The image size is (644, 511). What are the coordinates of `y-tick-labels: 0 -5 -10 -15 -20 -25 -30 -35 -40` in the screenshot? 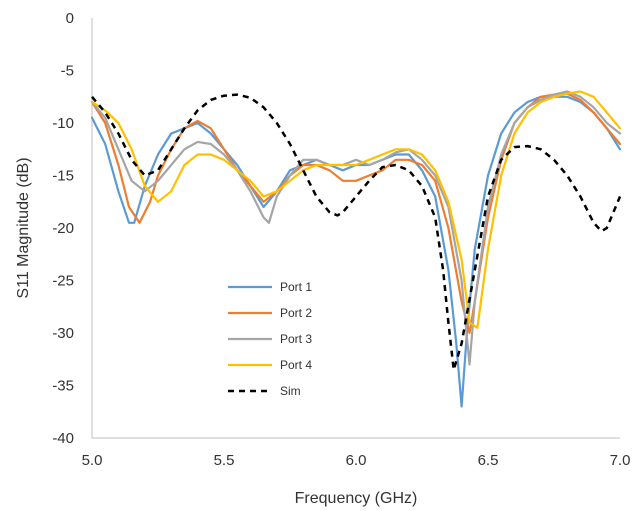 It's located at (63, 228).